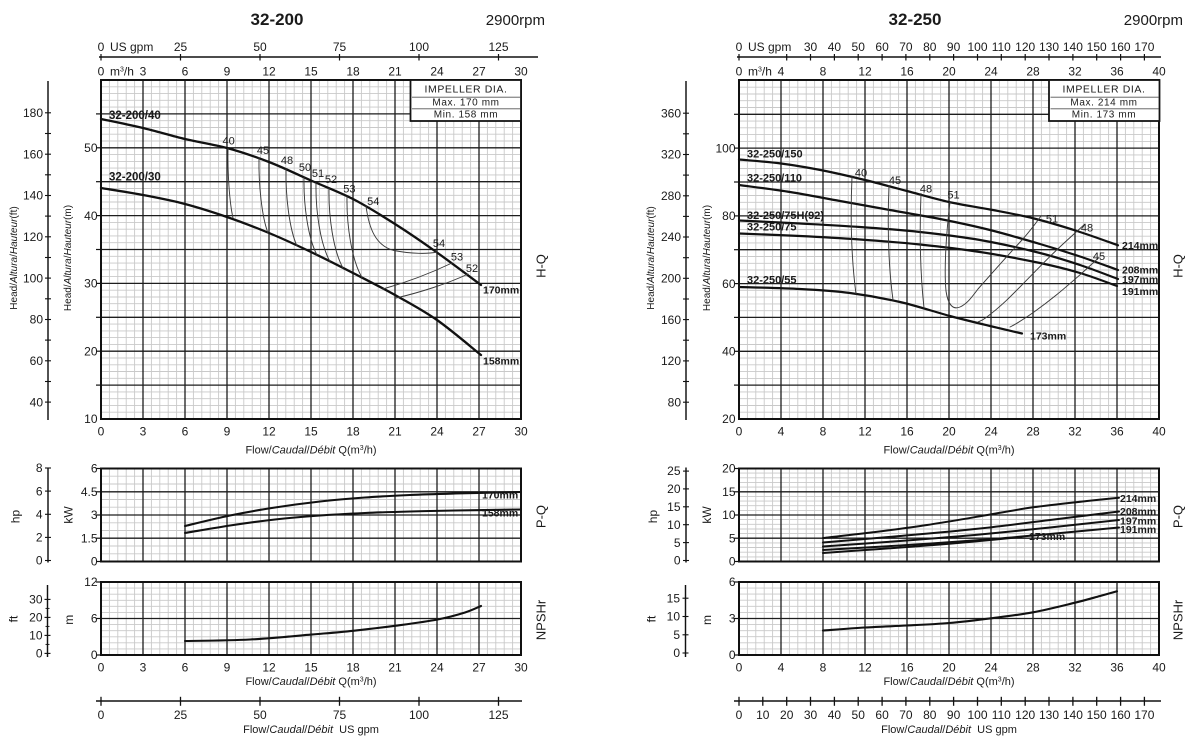  What do you see at coordinates (729, 284) in the screenshot?
I see `svg-text: 60` at bounding box center [729, 284].